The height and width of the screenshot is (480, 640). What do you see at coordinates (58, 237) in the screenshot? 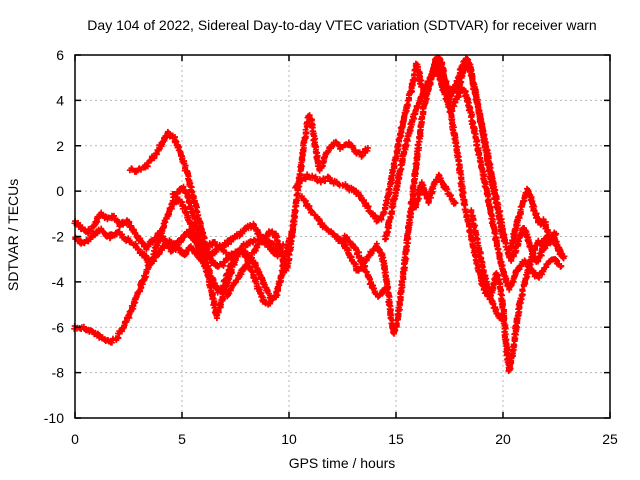
I see `y-tick-label: -2` at bounding box center [58, 237].